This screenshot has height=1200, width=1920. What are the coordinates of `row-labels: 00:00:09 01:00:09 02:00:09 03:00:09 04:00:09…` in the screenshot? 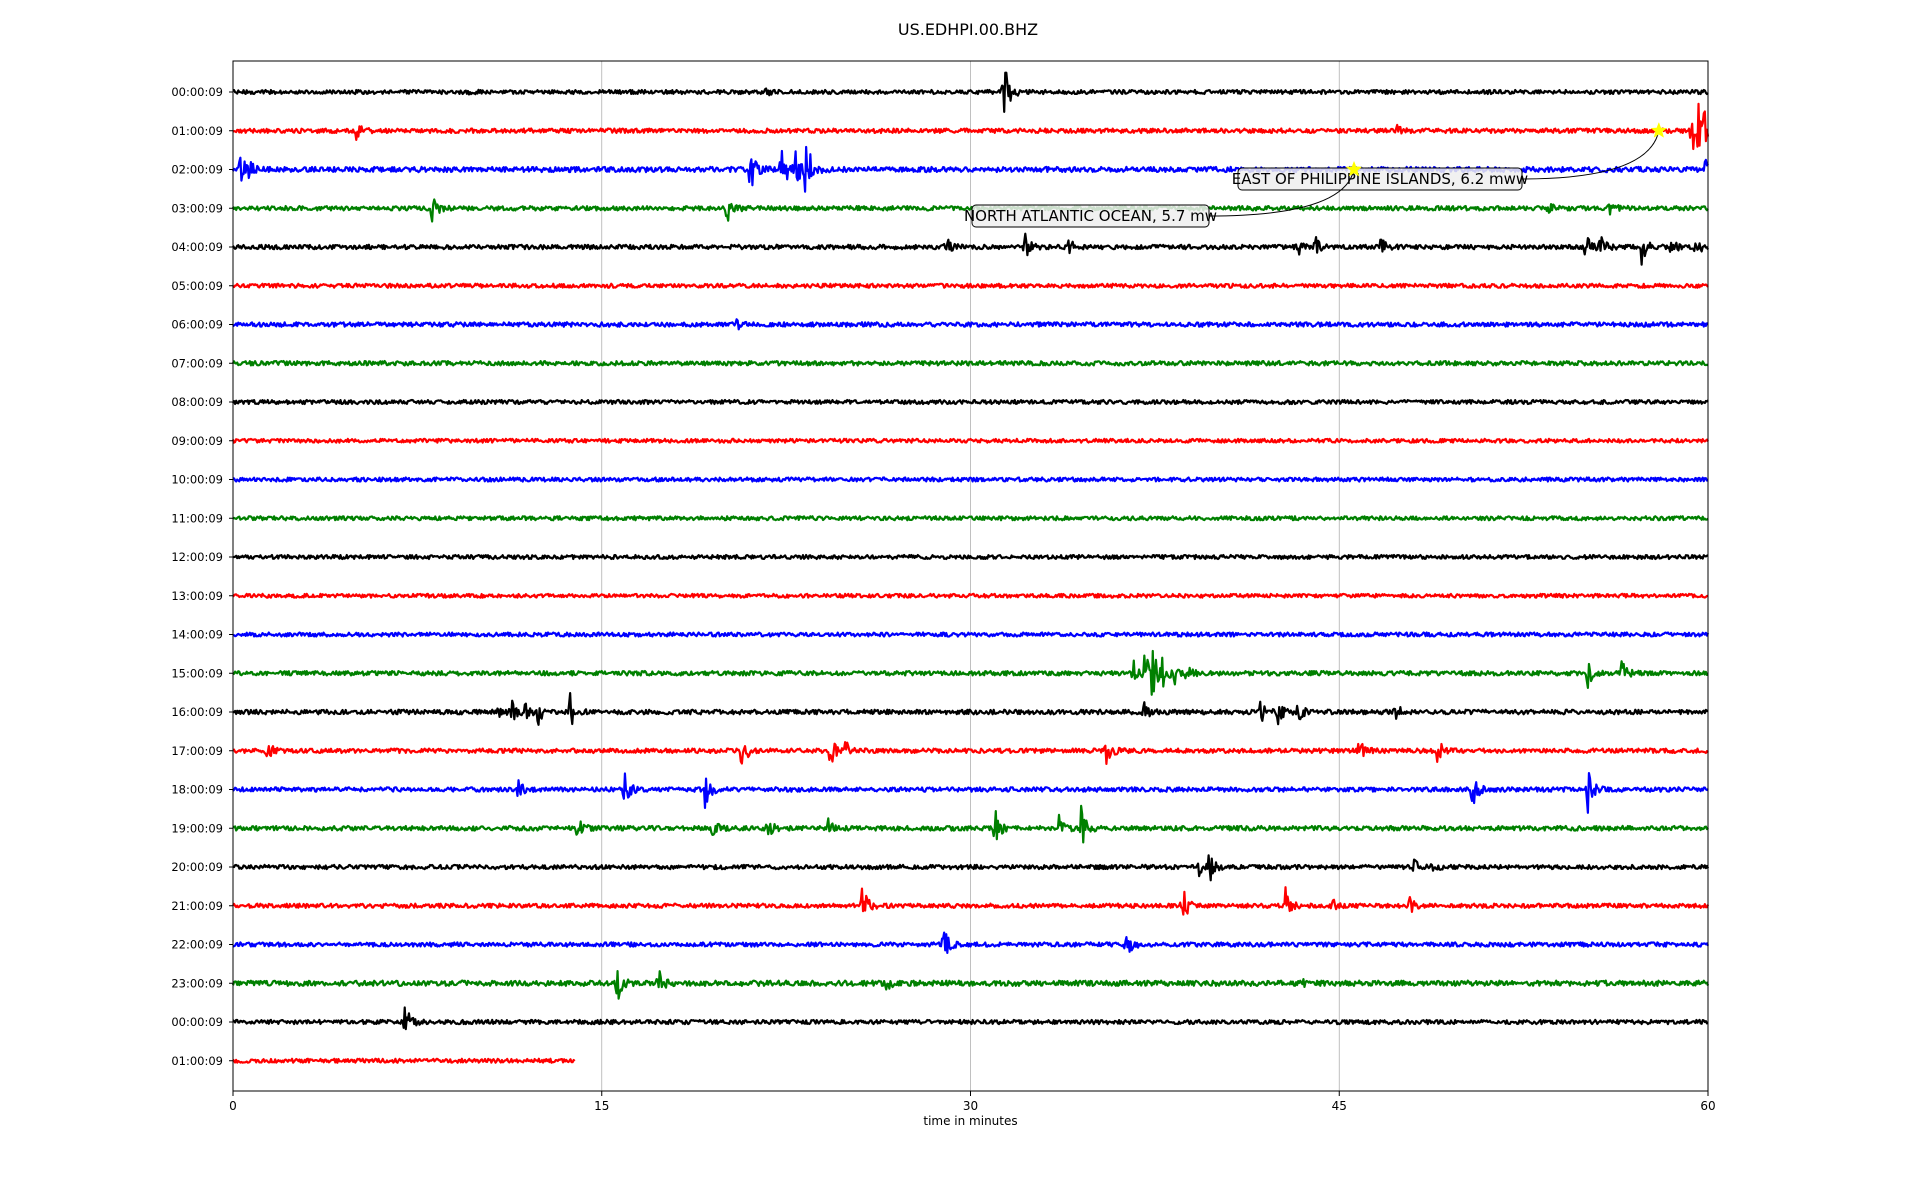 It's located at (202, 576).